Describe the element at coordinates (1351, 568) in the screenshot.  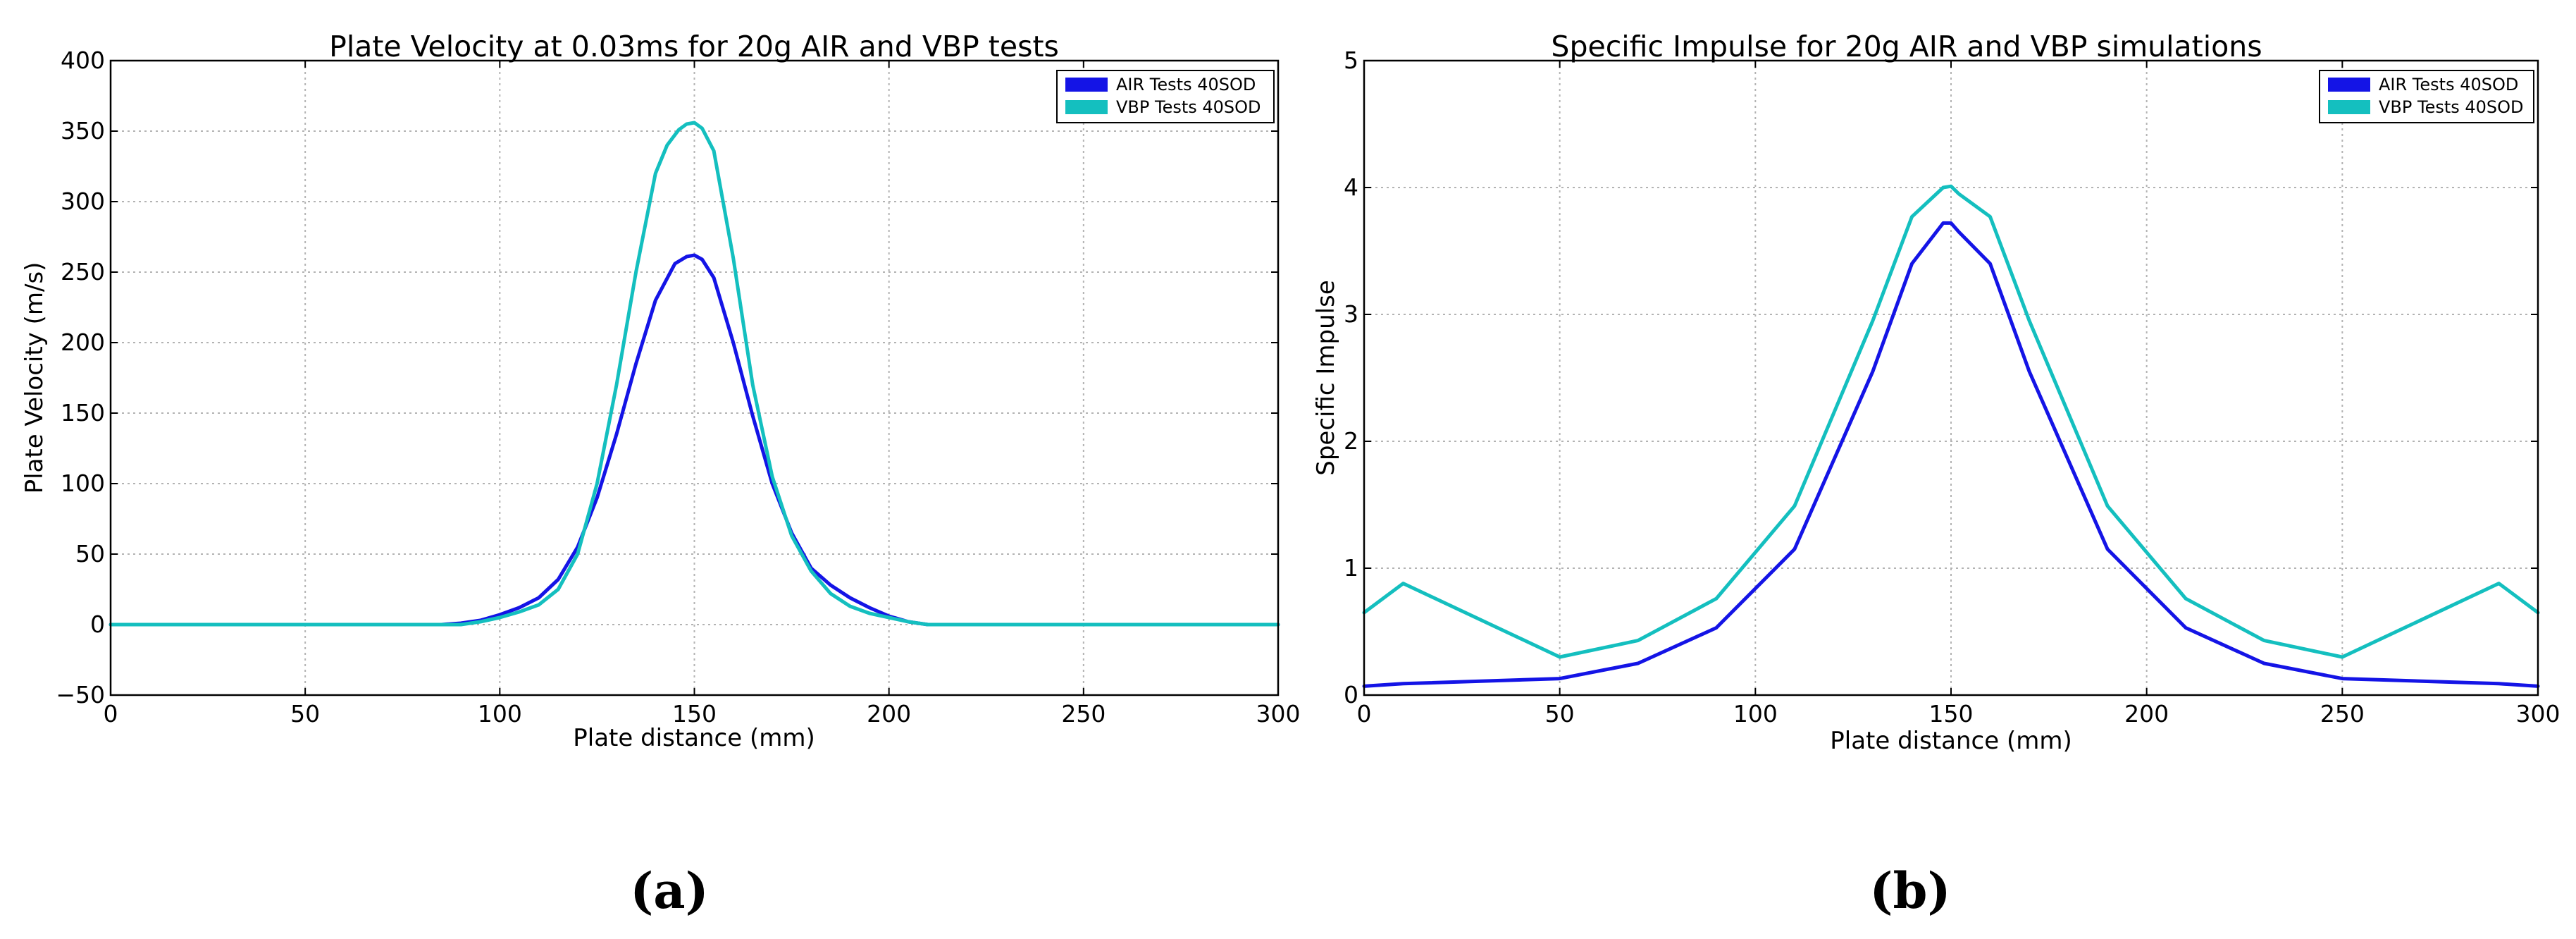
I see `chart-b-y-tick-label: 1` at that location.